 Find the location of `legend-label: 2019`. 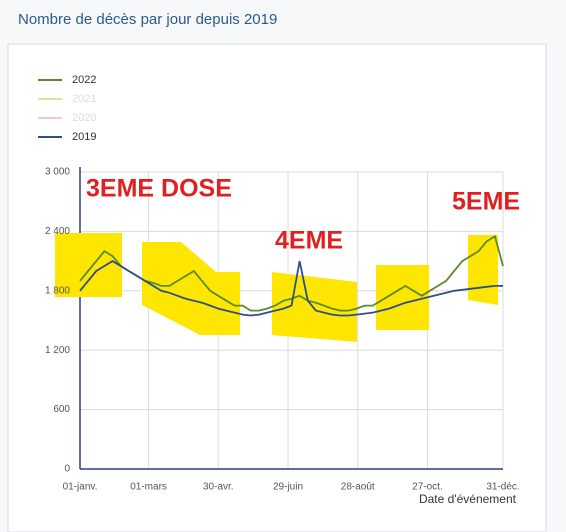

legend-label: 2019 is located at coordinates (84, 137).